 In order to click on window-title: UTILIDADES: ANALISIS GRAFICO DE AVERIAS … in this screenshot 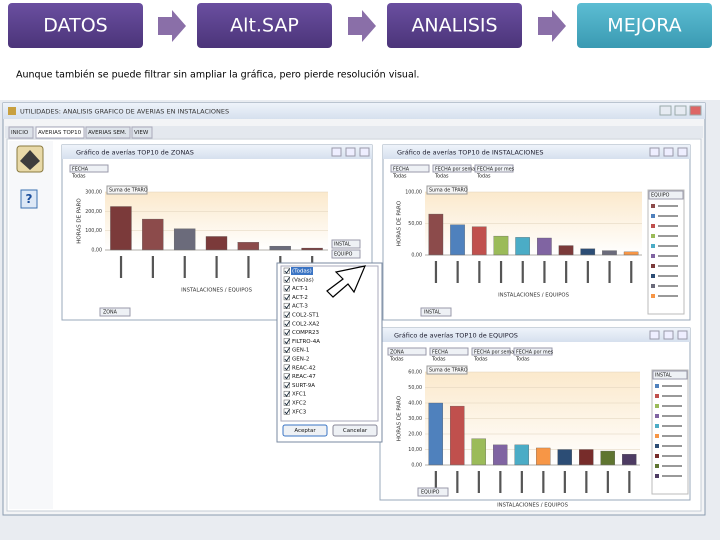, I will do `click(124, 112)`.